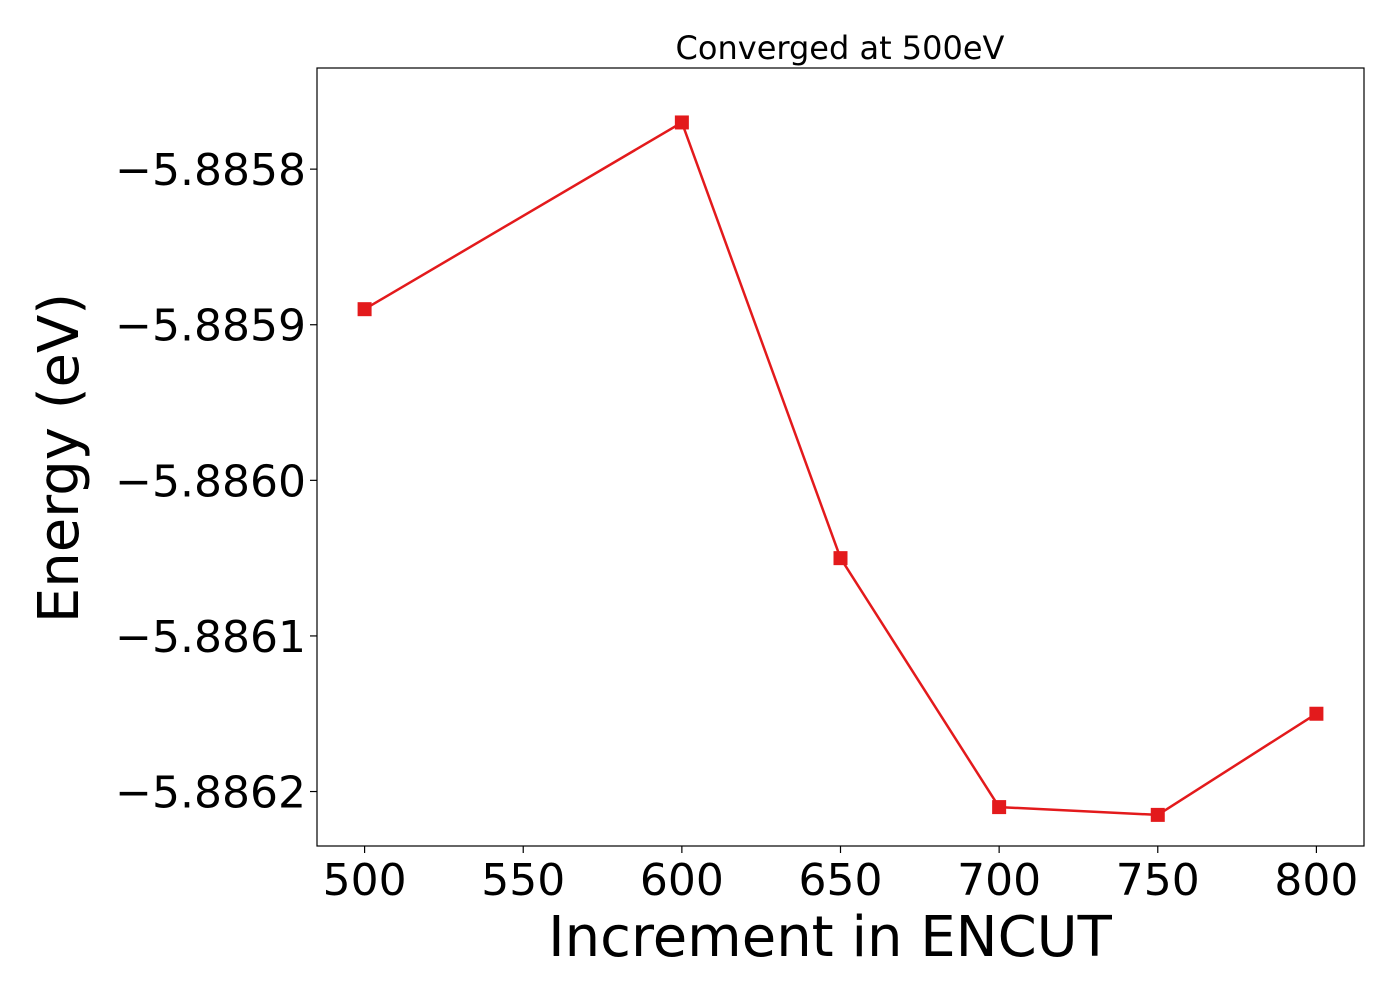 This screenshot has height=1000, width=1400. What do you see at coordinates (999, 880) in the screenshot?
I see `x-tick-label: 700` at bounding box center [999, 880].